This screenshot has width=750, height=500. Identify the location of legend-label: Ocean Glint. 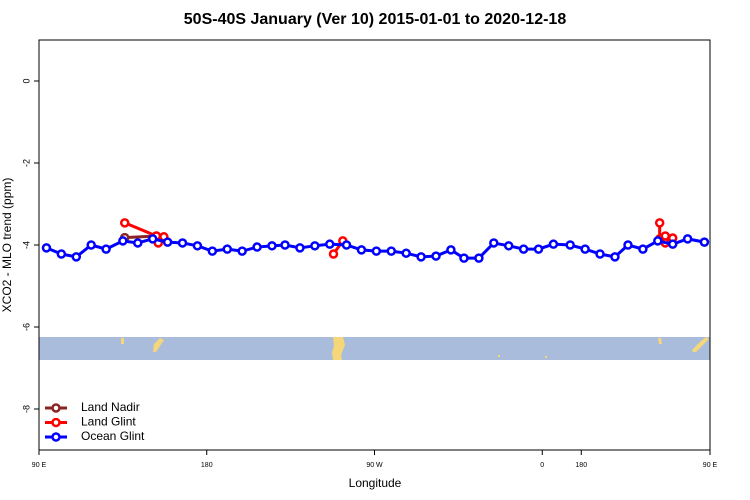
(113, 436).